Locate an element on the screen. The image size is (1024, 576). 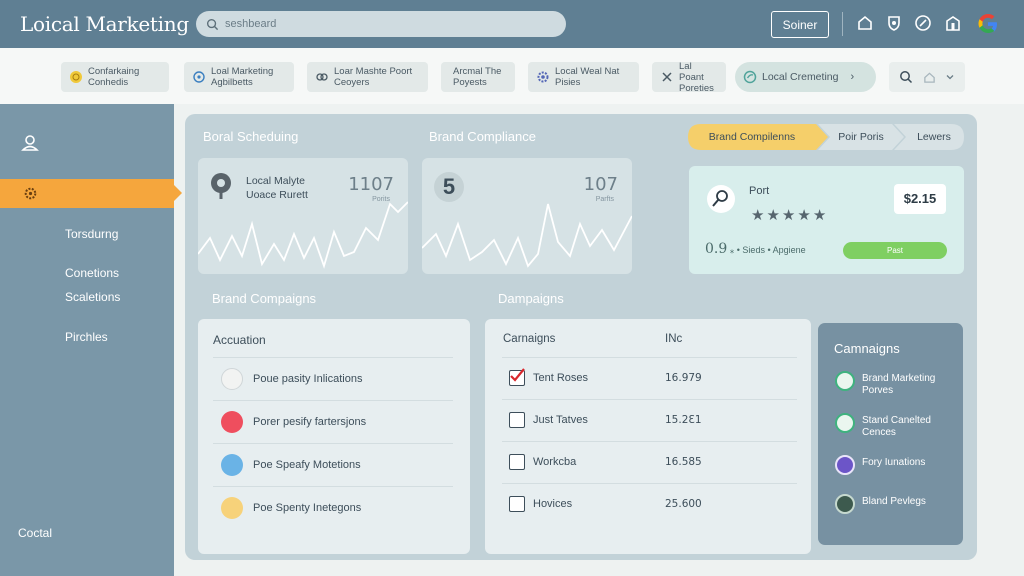
sidebar-item-pirchles: Pirchles is located at coordinates (86, 337).